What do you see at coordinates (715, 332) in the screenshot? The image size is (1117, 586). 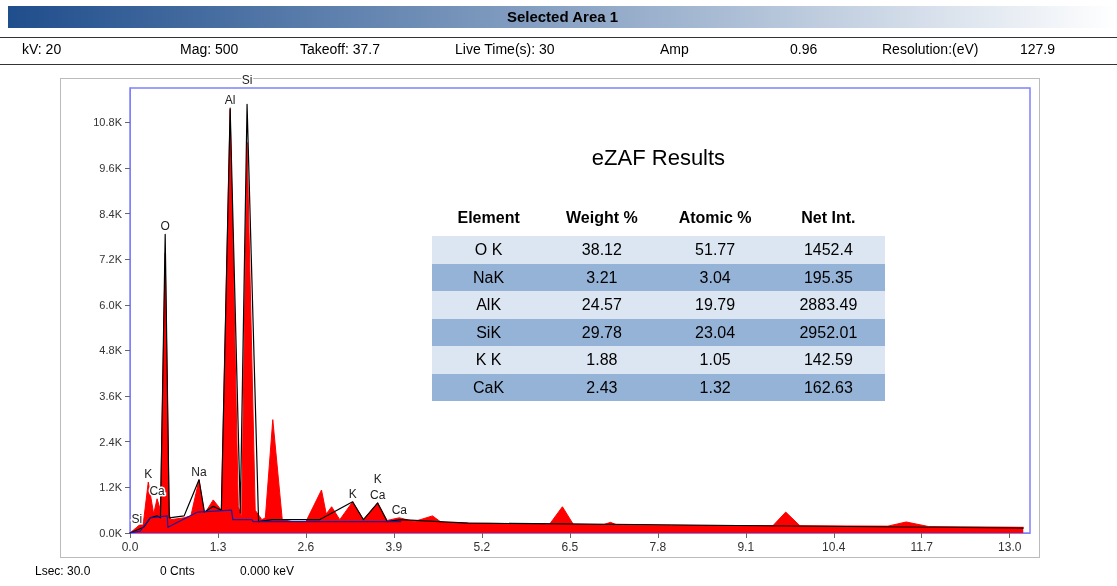 I see `annotation: 23.04` at bounding box center [715, 332].